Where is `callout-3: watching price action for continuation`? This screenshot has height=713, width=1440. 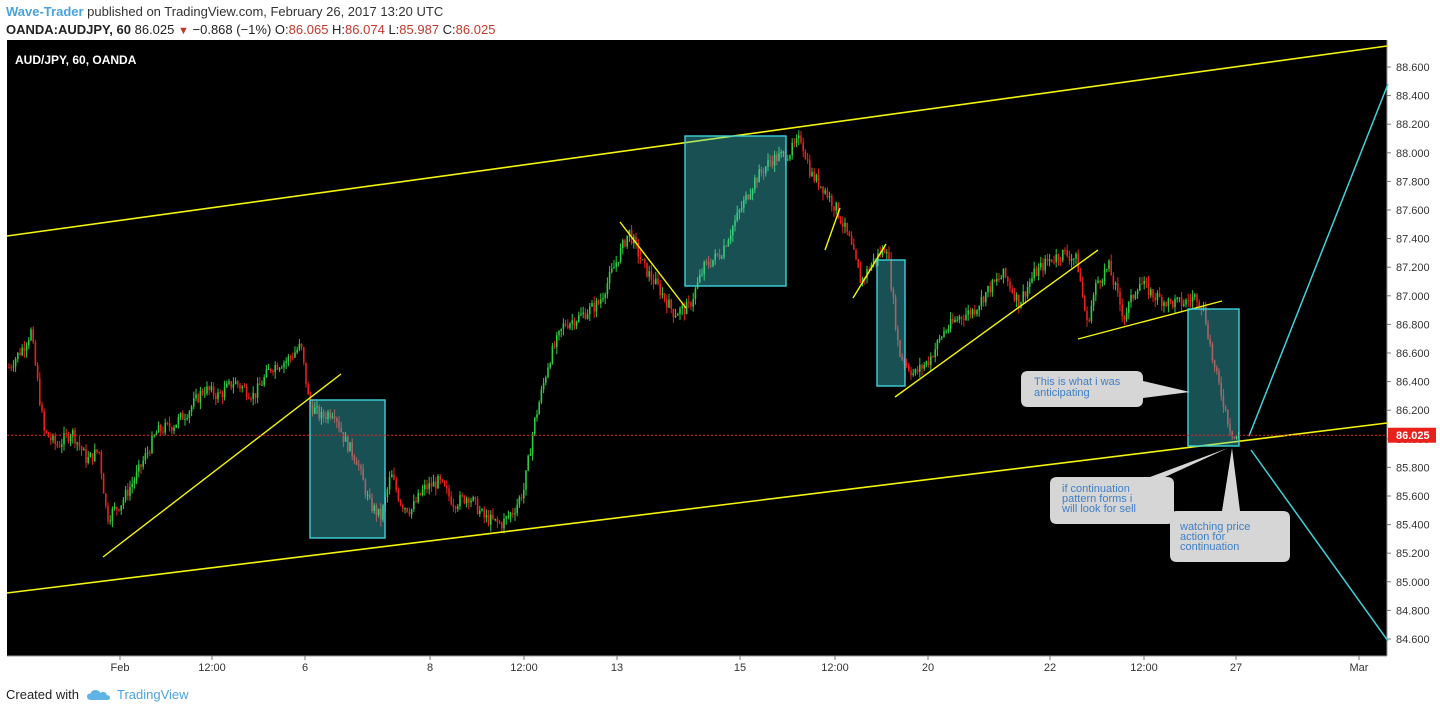
callout-3: watching price action for continuation is located at coordinates (1230, 505).